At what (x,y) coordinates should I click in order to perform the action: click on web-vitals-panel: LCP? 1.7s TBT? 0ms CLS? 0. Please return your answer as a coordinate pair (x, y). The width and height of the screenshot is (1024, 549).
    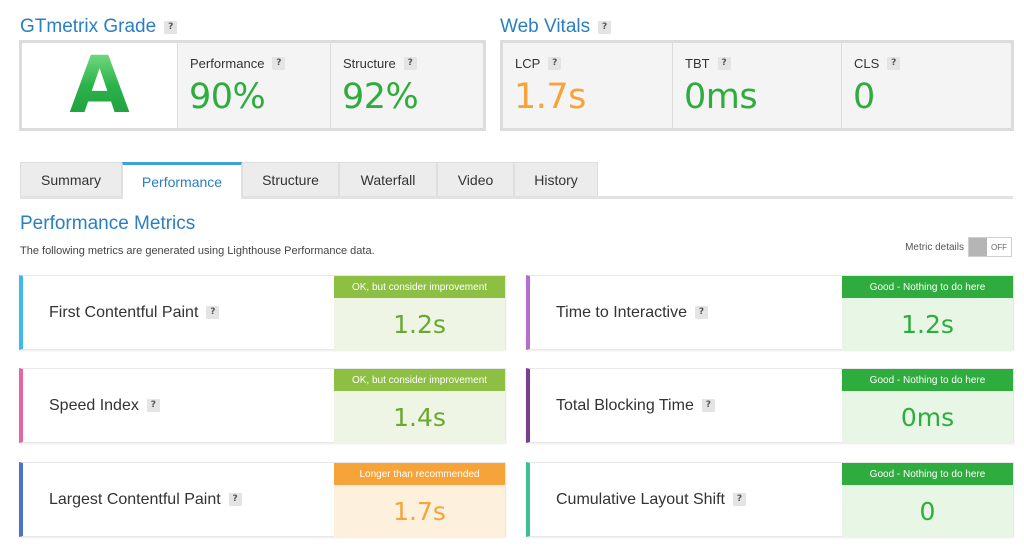
    Looking at the image, I should click on (757, 85).